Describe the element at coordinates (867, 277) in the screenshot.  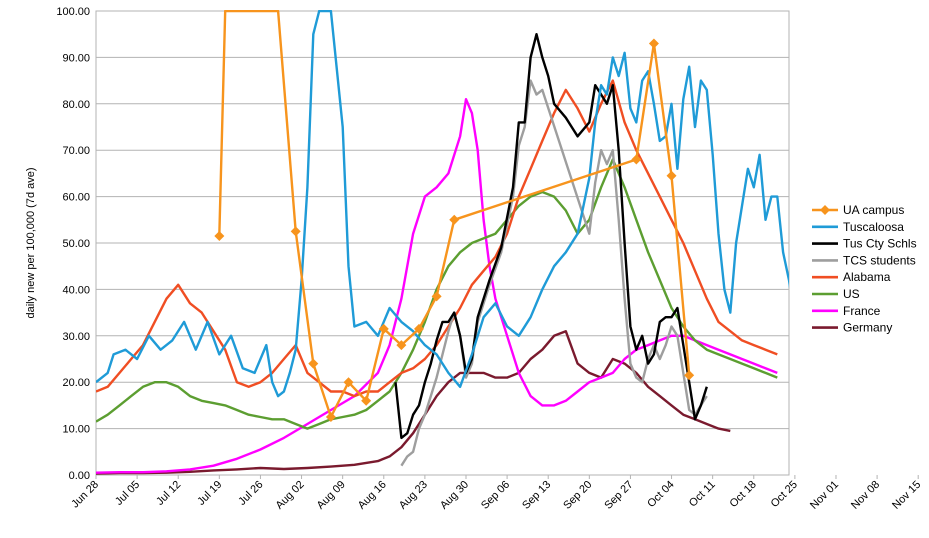
I see `legend-label: Alabama` at that location.